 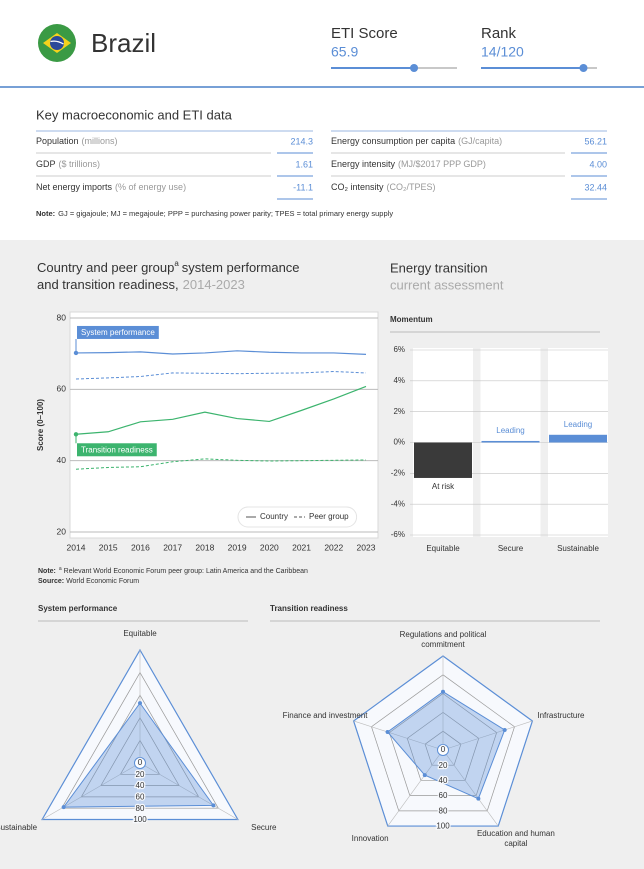 What do you see at coordinates (595, 141) in the screenshot?
I see `row-value: 56.21` at bounding box center [595, 141].